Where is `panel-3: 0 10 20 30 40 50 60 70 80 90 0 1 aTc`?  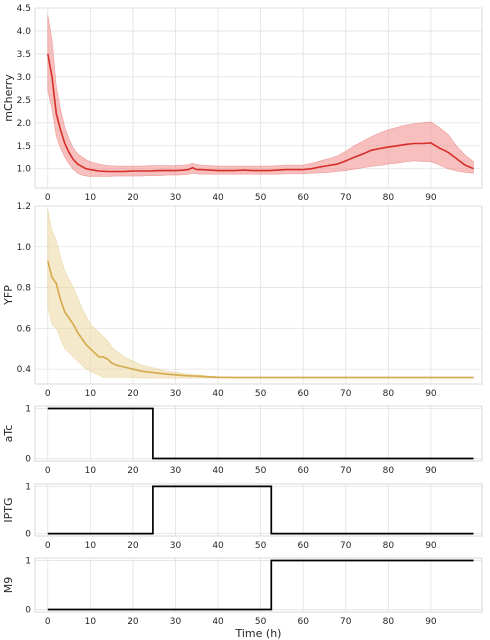 panel-3: 0 10 20 30 40 50 60 70 80 90 0 1 aTc is located at coordinates (242, 440).